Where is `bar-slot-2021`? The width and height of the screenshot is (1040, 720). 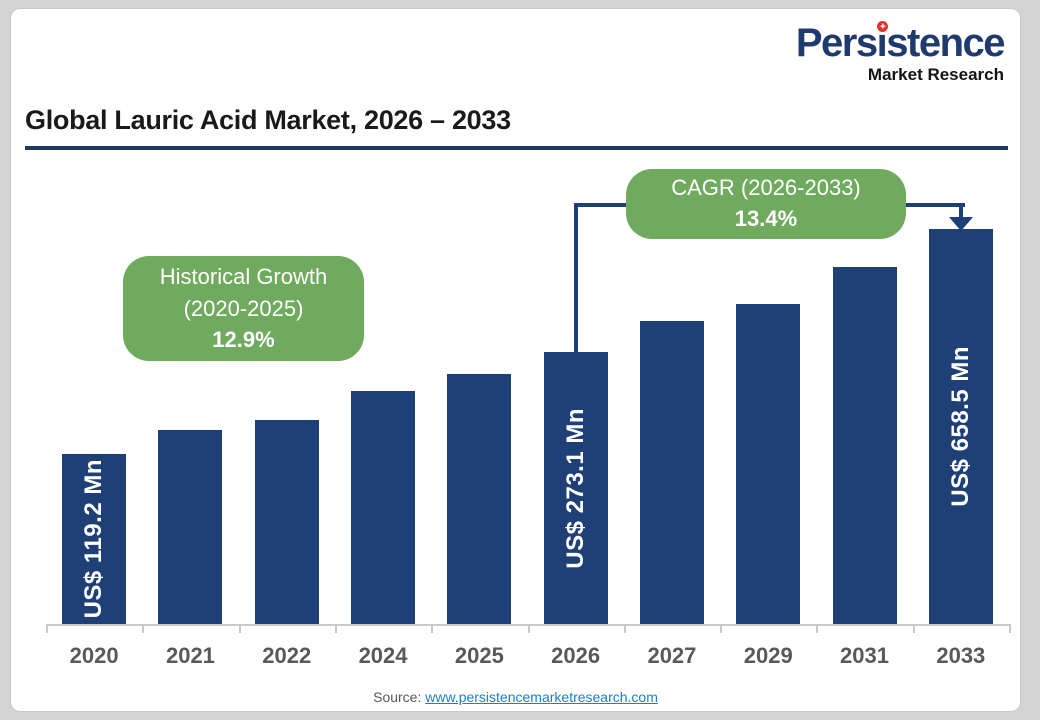 bar-slot-2021 is located at coordinates (190, 527).